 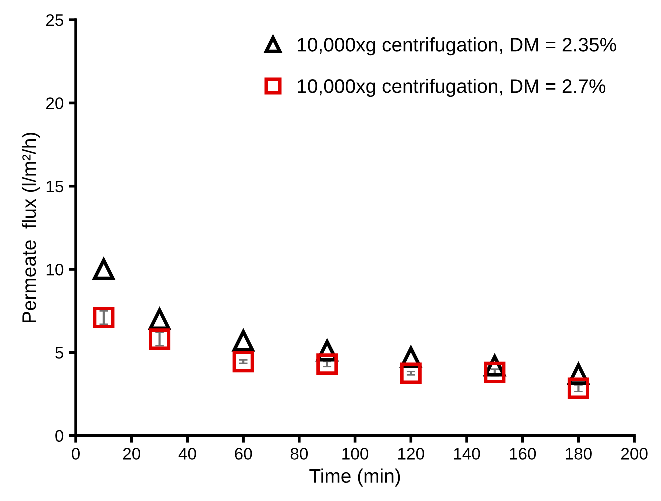 What do you see at coordinates (411, 454) in the screenshot?
I see `x-tick-label: 120` at bounding box center [411, 454].